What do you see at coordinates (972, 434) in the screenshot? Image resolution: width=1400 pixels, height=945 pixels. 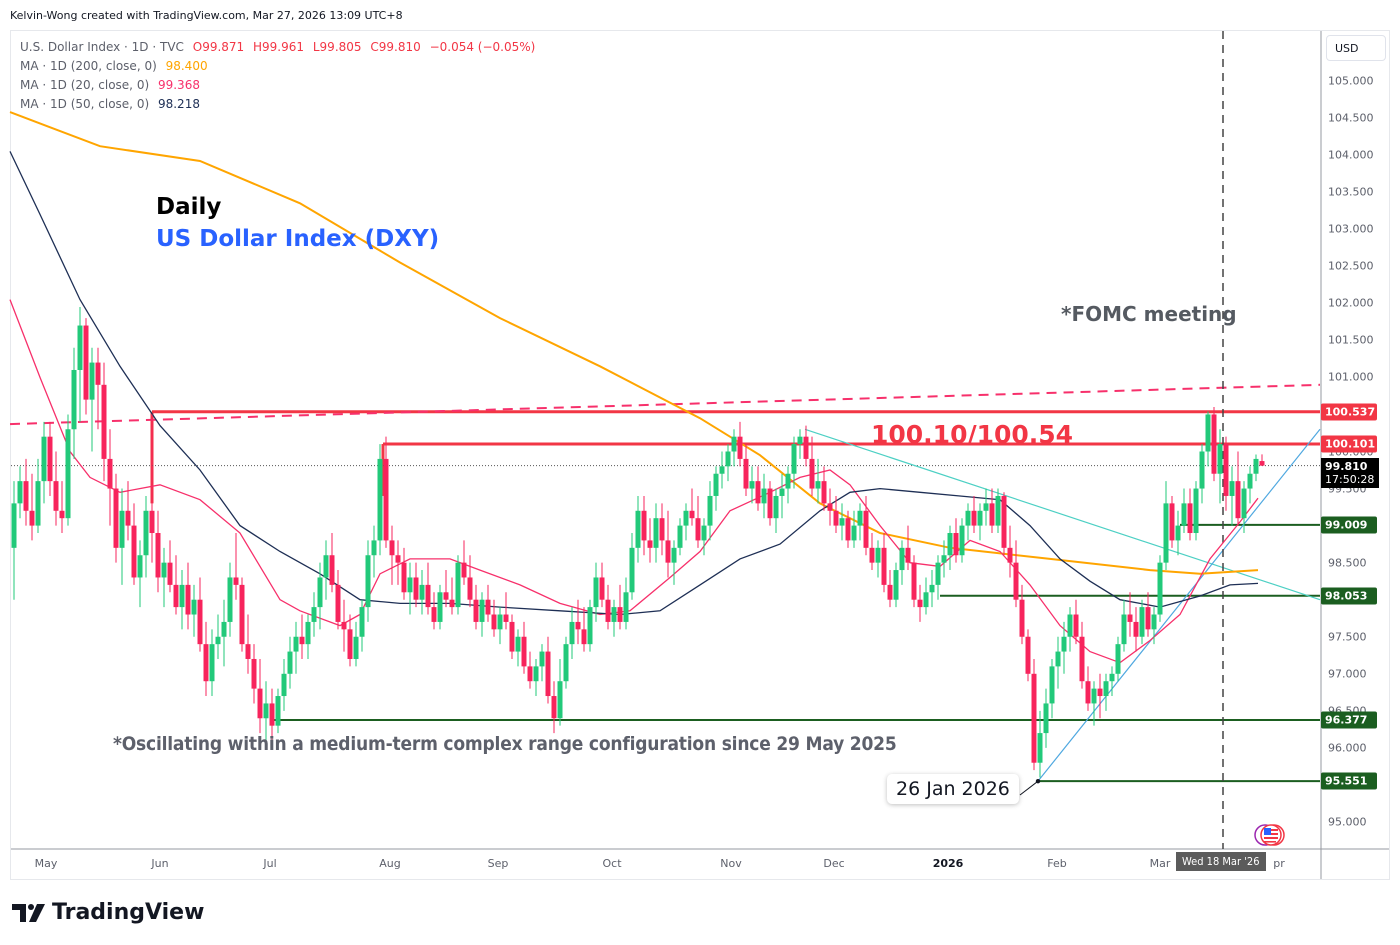 I see `annotation-resistance-label: 100.10/100.54` at bounding box center [972, 434].